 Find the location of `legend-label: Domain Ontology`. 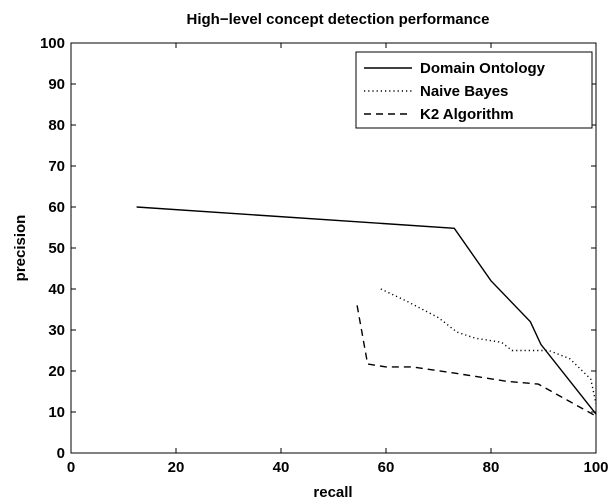

legend-label: Domain Ontology is located at coordinates (483, 68).